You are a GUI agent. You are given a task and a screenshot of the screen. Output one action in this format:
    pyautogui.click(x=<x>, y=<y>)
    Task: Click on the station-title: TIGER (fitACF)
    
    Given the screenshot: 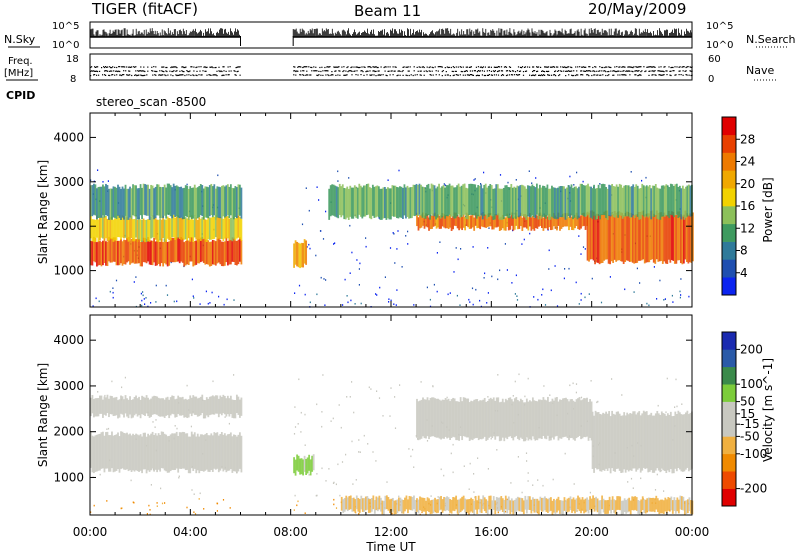 What is the action you would take?
    pyautogui.click(x=144, y=9)
    